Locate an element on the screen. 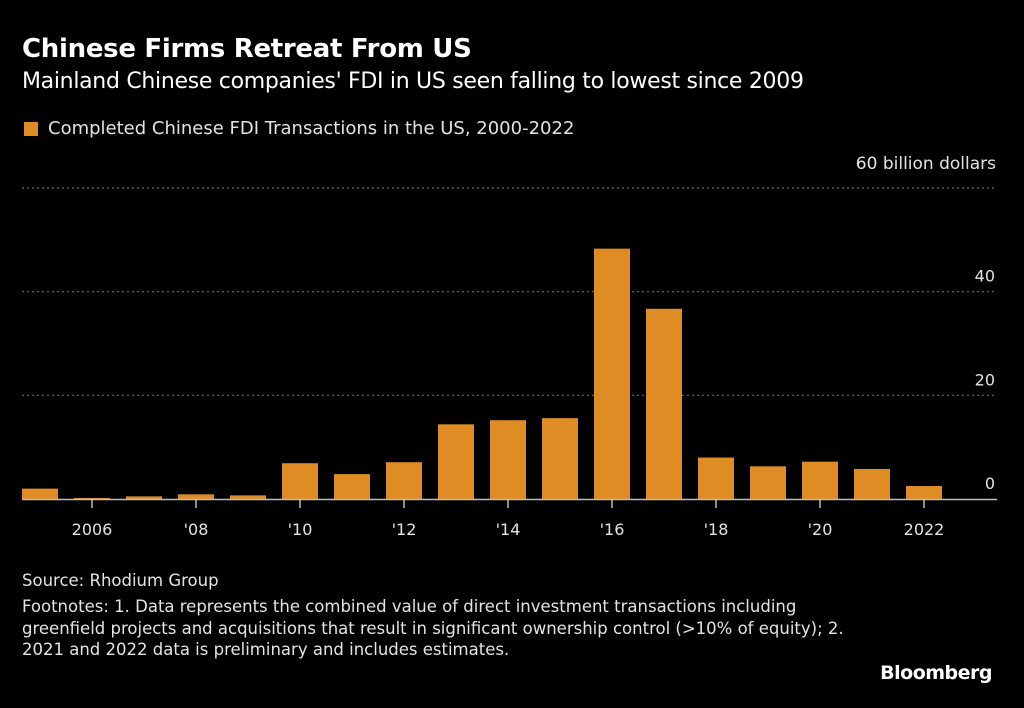  y-tick-label: 0 is located at coordinates (990, 483).